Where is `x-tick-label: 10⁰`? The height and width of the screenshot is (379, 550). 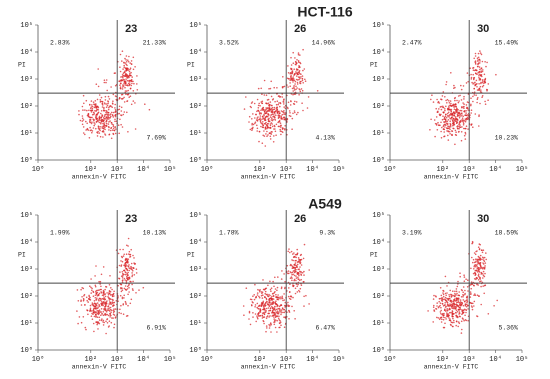
x-tick-label: 10⁰ is located at coordinates (390, 359).